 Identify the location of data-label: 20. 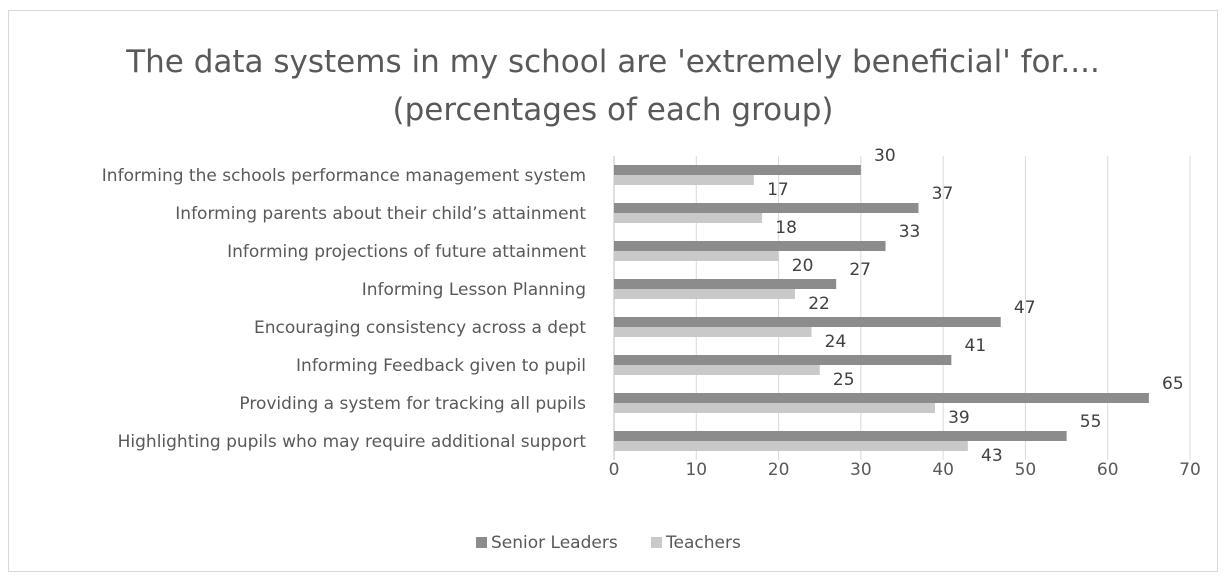
(803, 266).